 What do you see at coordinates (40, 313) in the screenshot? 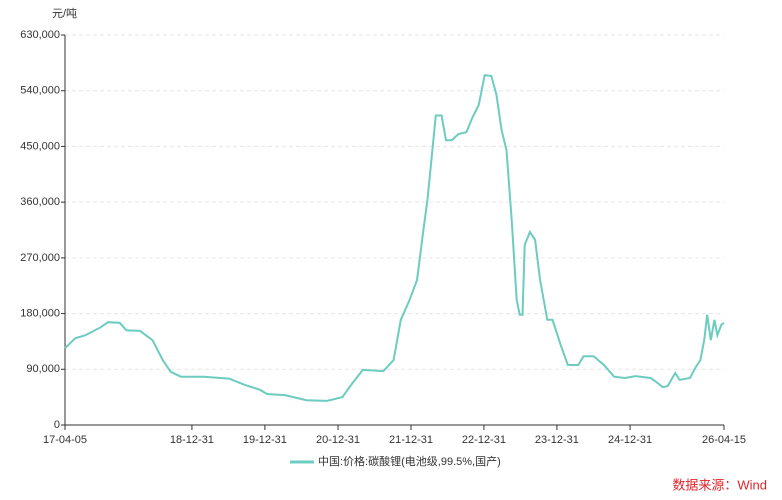
I see `y-tick-label: 180,000` at bounding box center [40, 313].